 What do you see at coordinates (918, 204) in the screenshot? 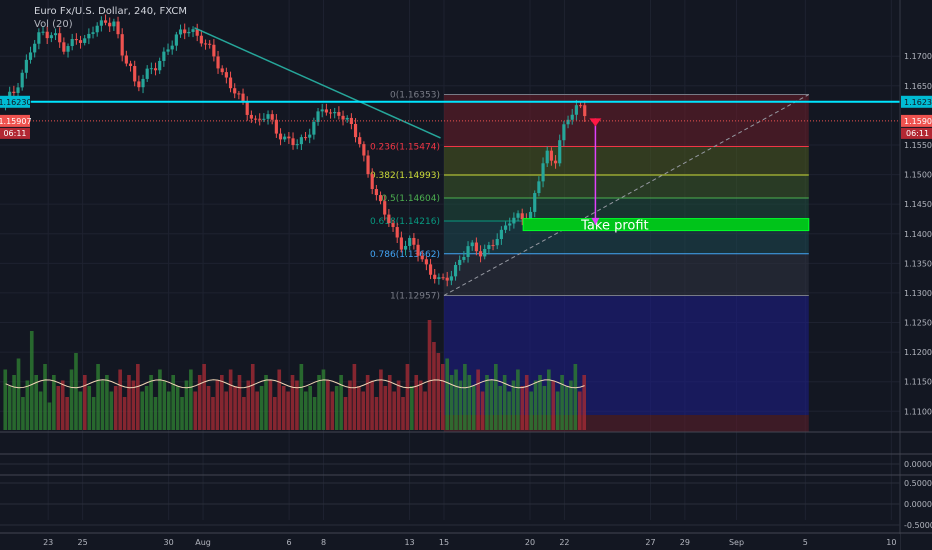
I see `price-tick-label: 1.14500` at bounding box center [918, 204].